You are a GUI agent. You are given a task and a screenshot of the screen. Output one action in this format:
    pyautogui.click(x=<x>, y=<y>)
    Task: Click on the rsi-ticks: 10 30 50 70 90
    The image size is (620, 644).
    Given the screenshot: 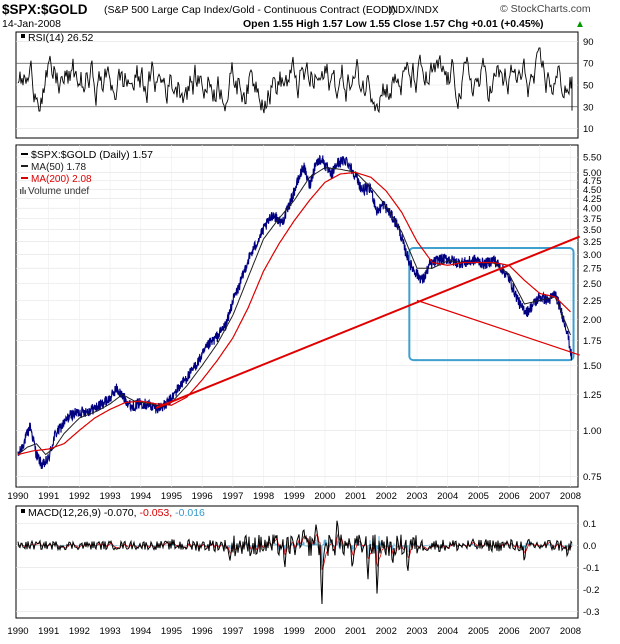 What is the action you would take?
    pyautogui.click(x=588, y=86)
    